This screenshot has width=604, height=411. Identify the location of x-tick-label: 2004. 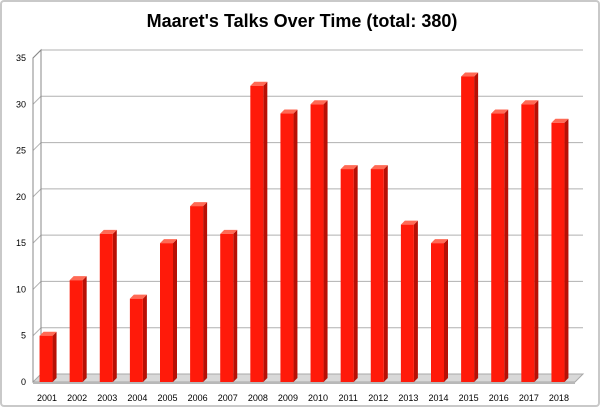
(137, 398).